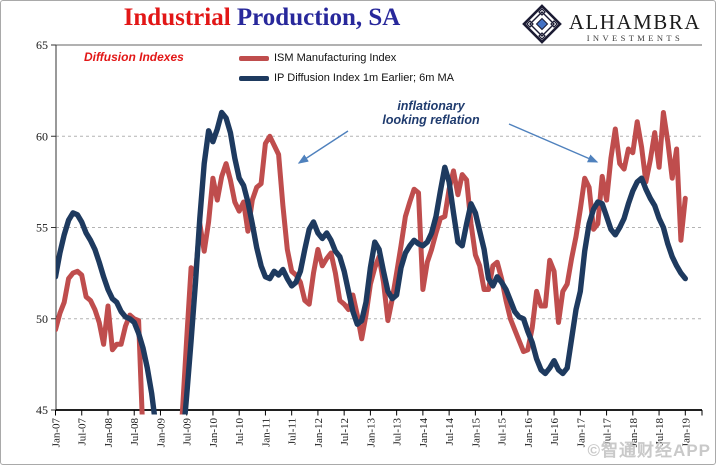 The width and height of the screenshot is (716, 465). I want to click on x-axis-label: Jul-08, so click(135, 432).